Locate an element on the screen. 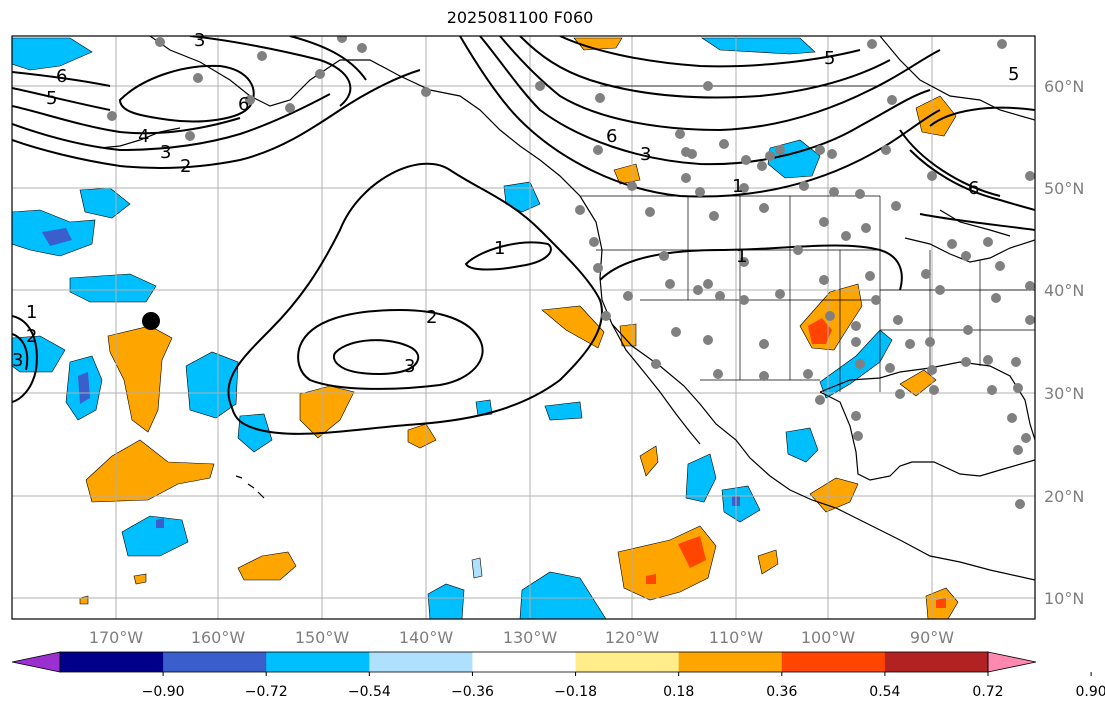 The image size is (1105, 712). lon-tick-label: 170°W is located at coordinates (116, 637).